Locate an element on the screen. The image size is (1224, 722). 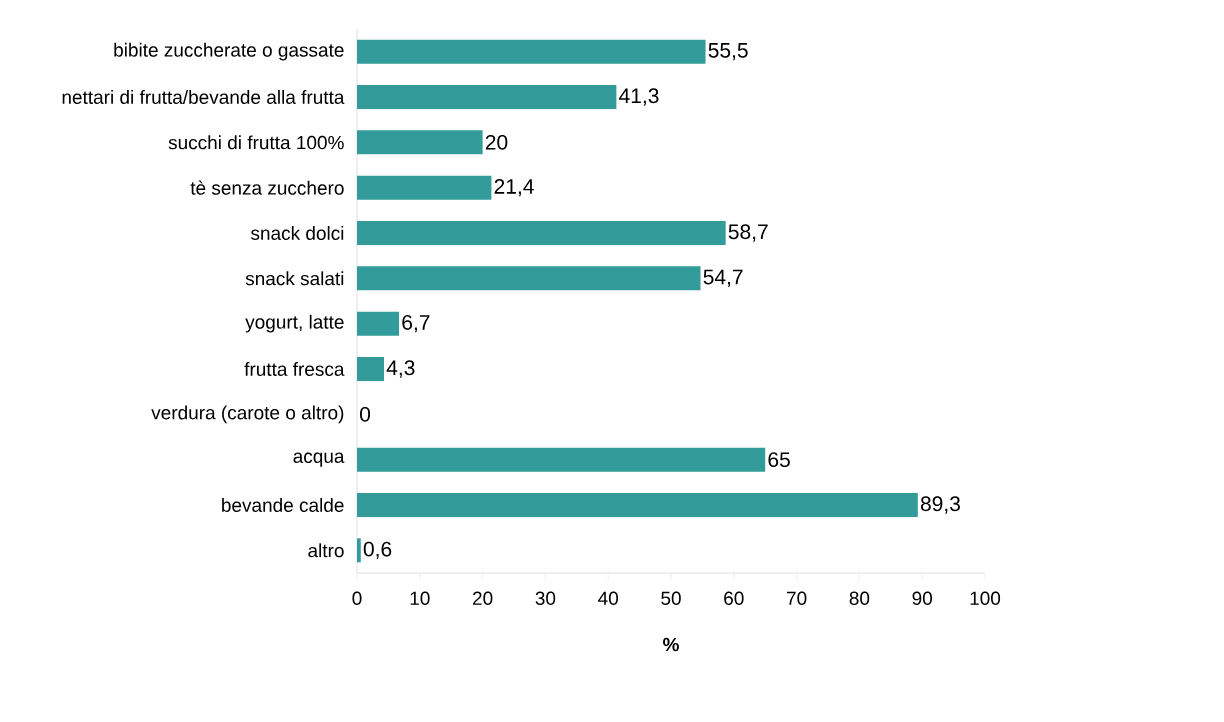
y-tick-label: nettari di frutta/bevande alla frutta is located at coordinates (203, 97).